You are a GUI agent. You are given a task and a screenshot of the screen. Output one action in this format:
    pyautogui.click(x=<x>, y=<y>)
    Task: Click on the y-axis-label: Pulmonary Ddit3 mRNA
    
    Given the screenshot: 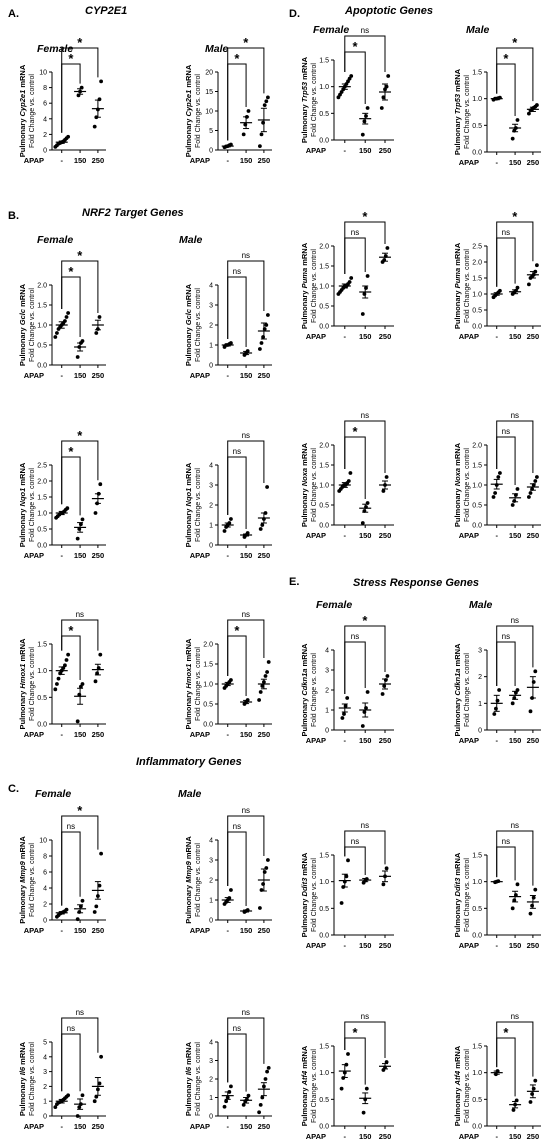 What is the action you would take?
    pyautogui.click(x=457, y=894)
    